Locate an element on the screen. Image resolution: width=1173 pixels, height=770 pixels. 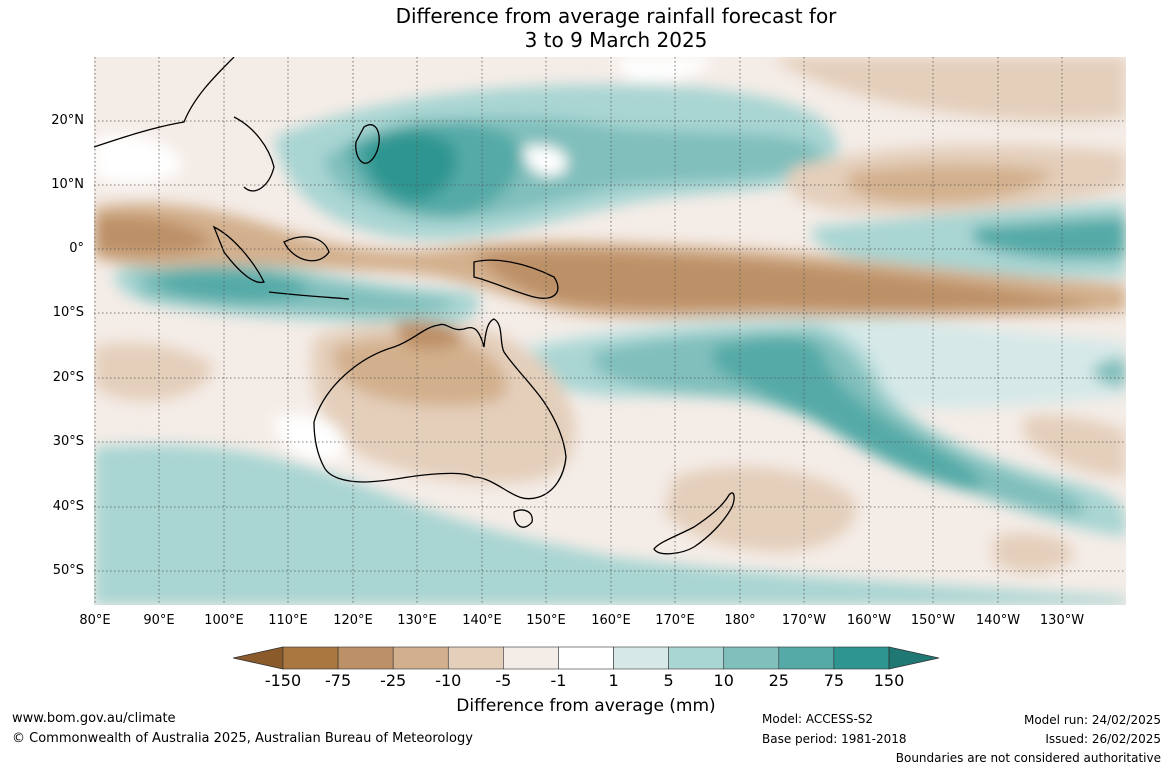
longitude-label: 180° is located at coordinates (740, 620).